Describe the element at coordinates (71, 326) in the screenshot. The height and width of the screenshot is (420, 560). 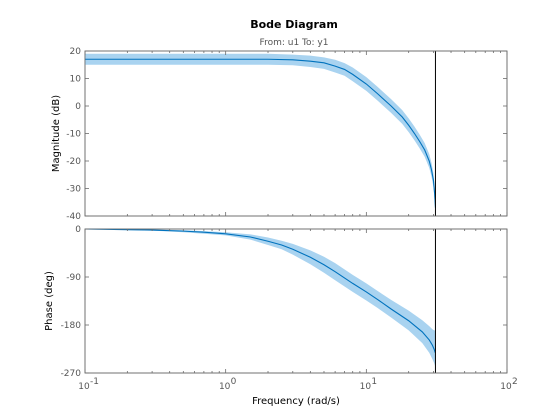
I see `phase-ytick-label: -180` at that location.